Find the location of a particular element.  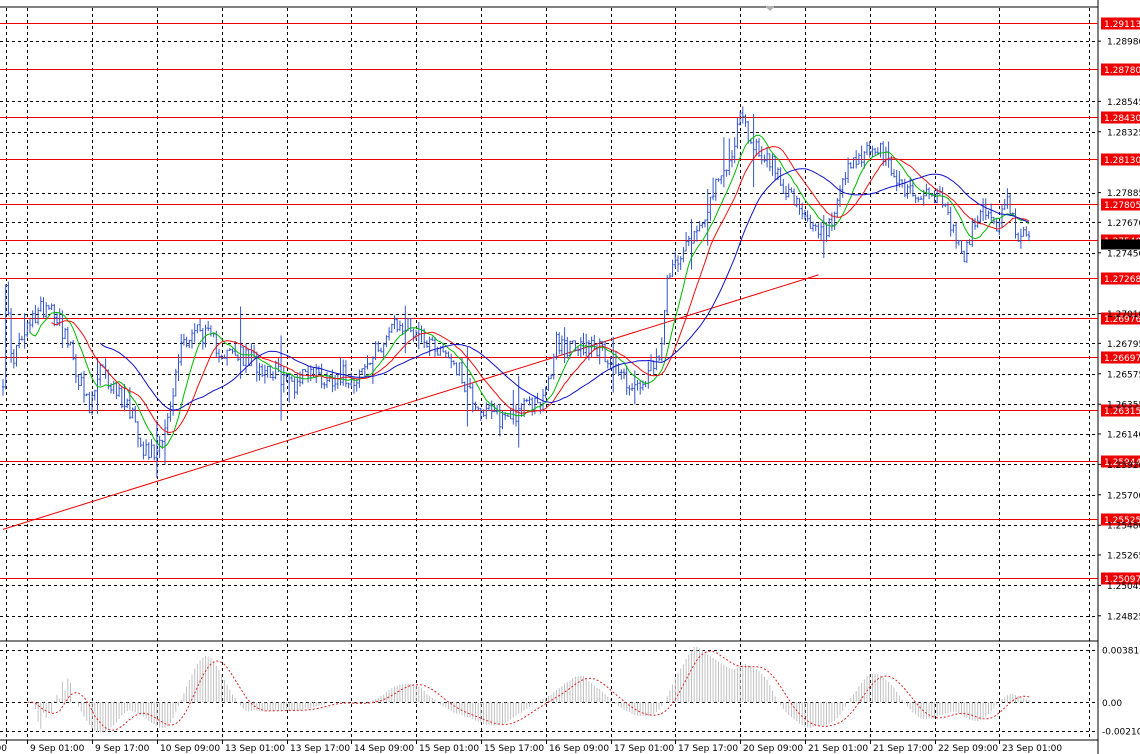

price-tick-label: 1.25265 is located at coordinates (1123, 556).